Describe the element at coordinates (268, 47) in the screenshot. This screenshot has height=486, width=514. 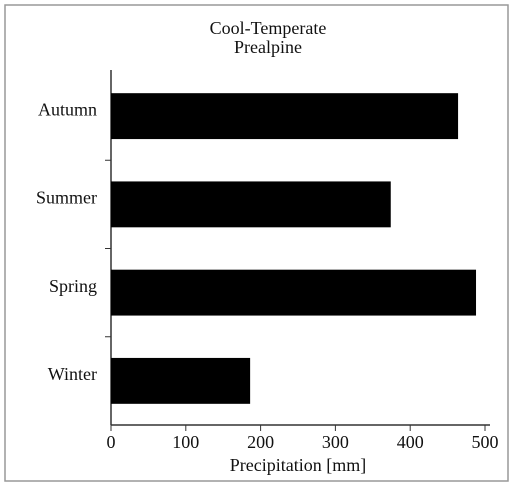
I see `chart-subtitle: Prealpine` at that location.